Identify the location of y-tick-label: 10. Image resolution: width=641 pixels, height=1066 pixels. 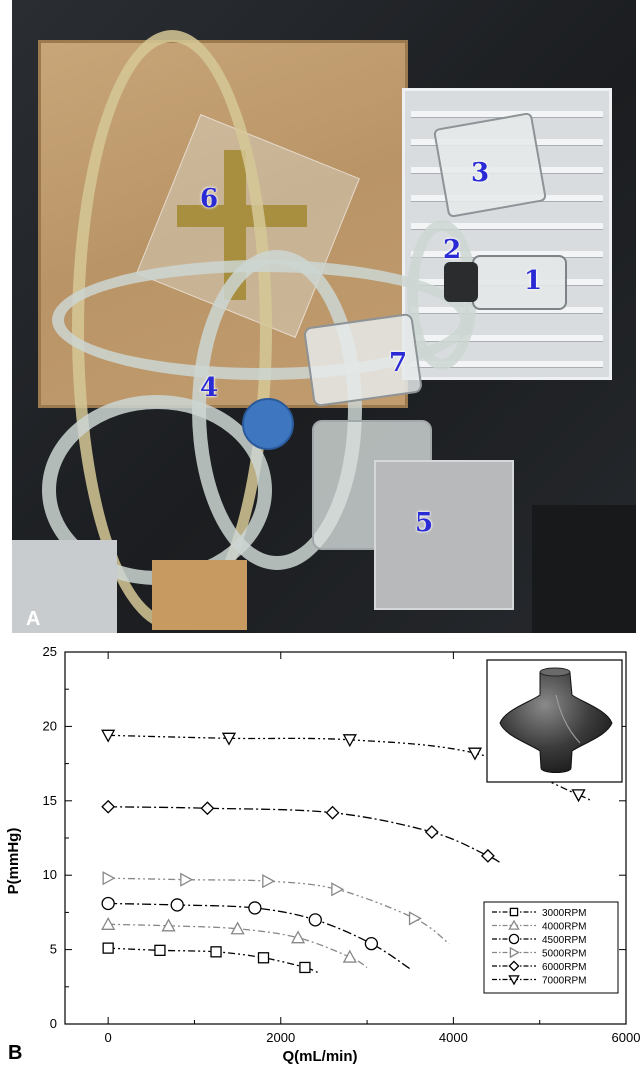
(50, 874).